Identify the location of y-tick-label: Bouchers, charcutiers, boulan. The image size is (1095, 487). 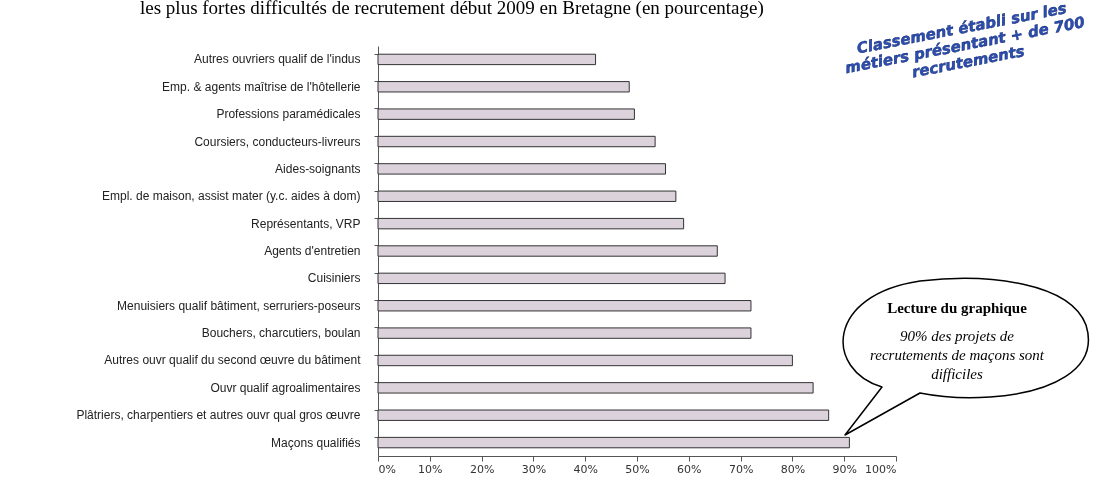
(281, 333).